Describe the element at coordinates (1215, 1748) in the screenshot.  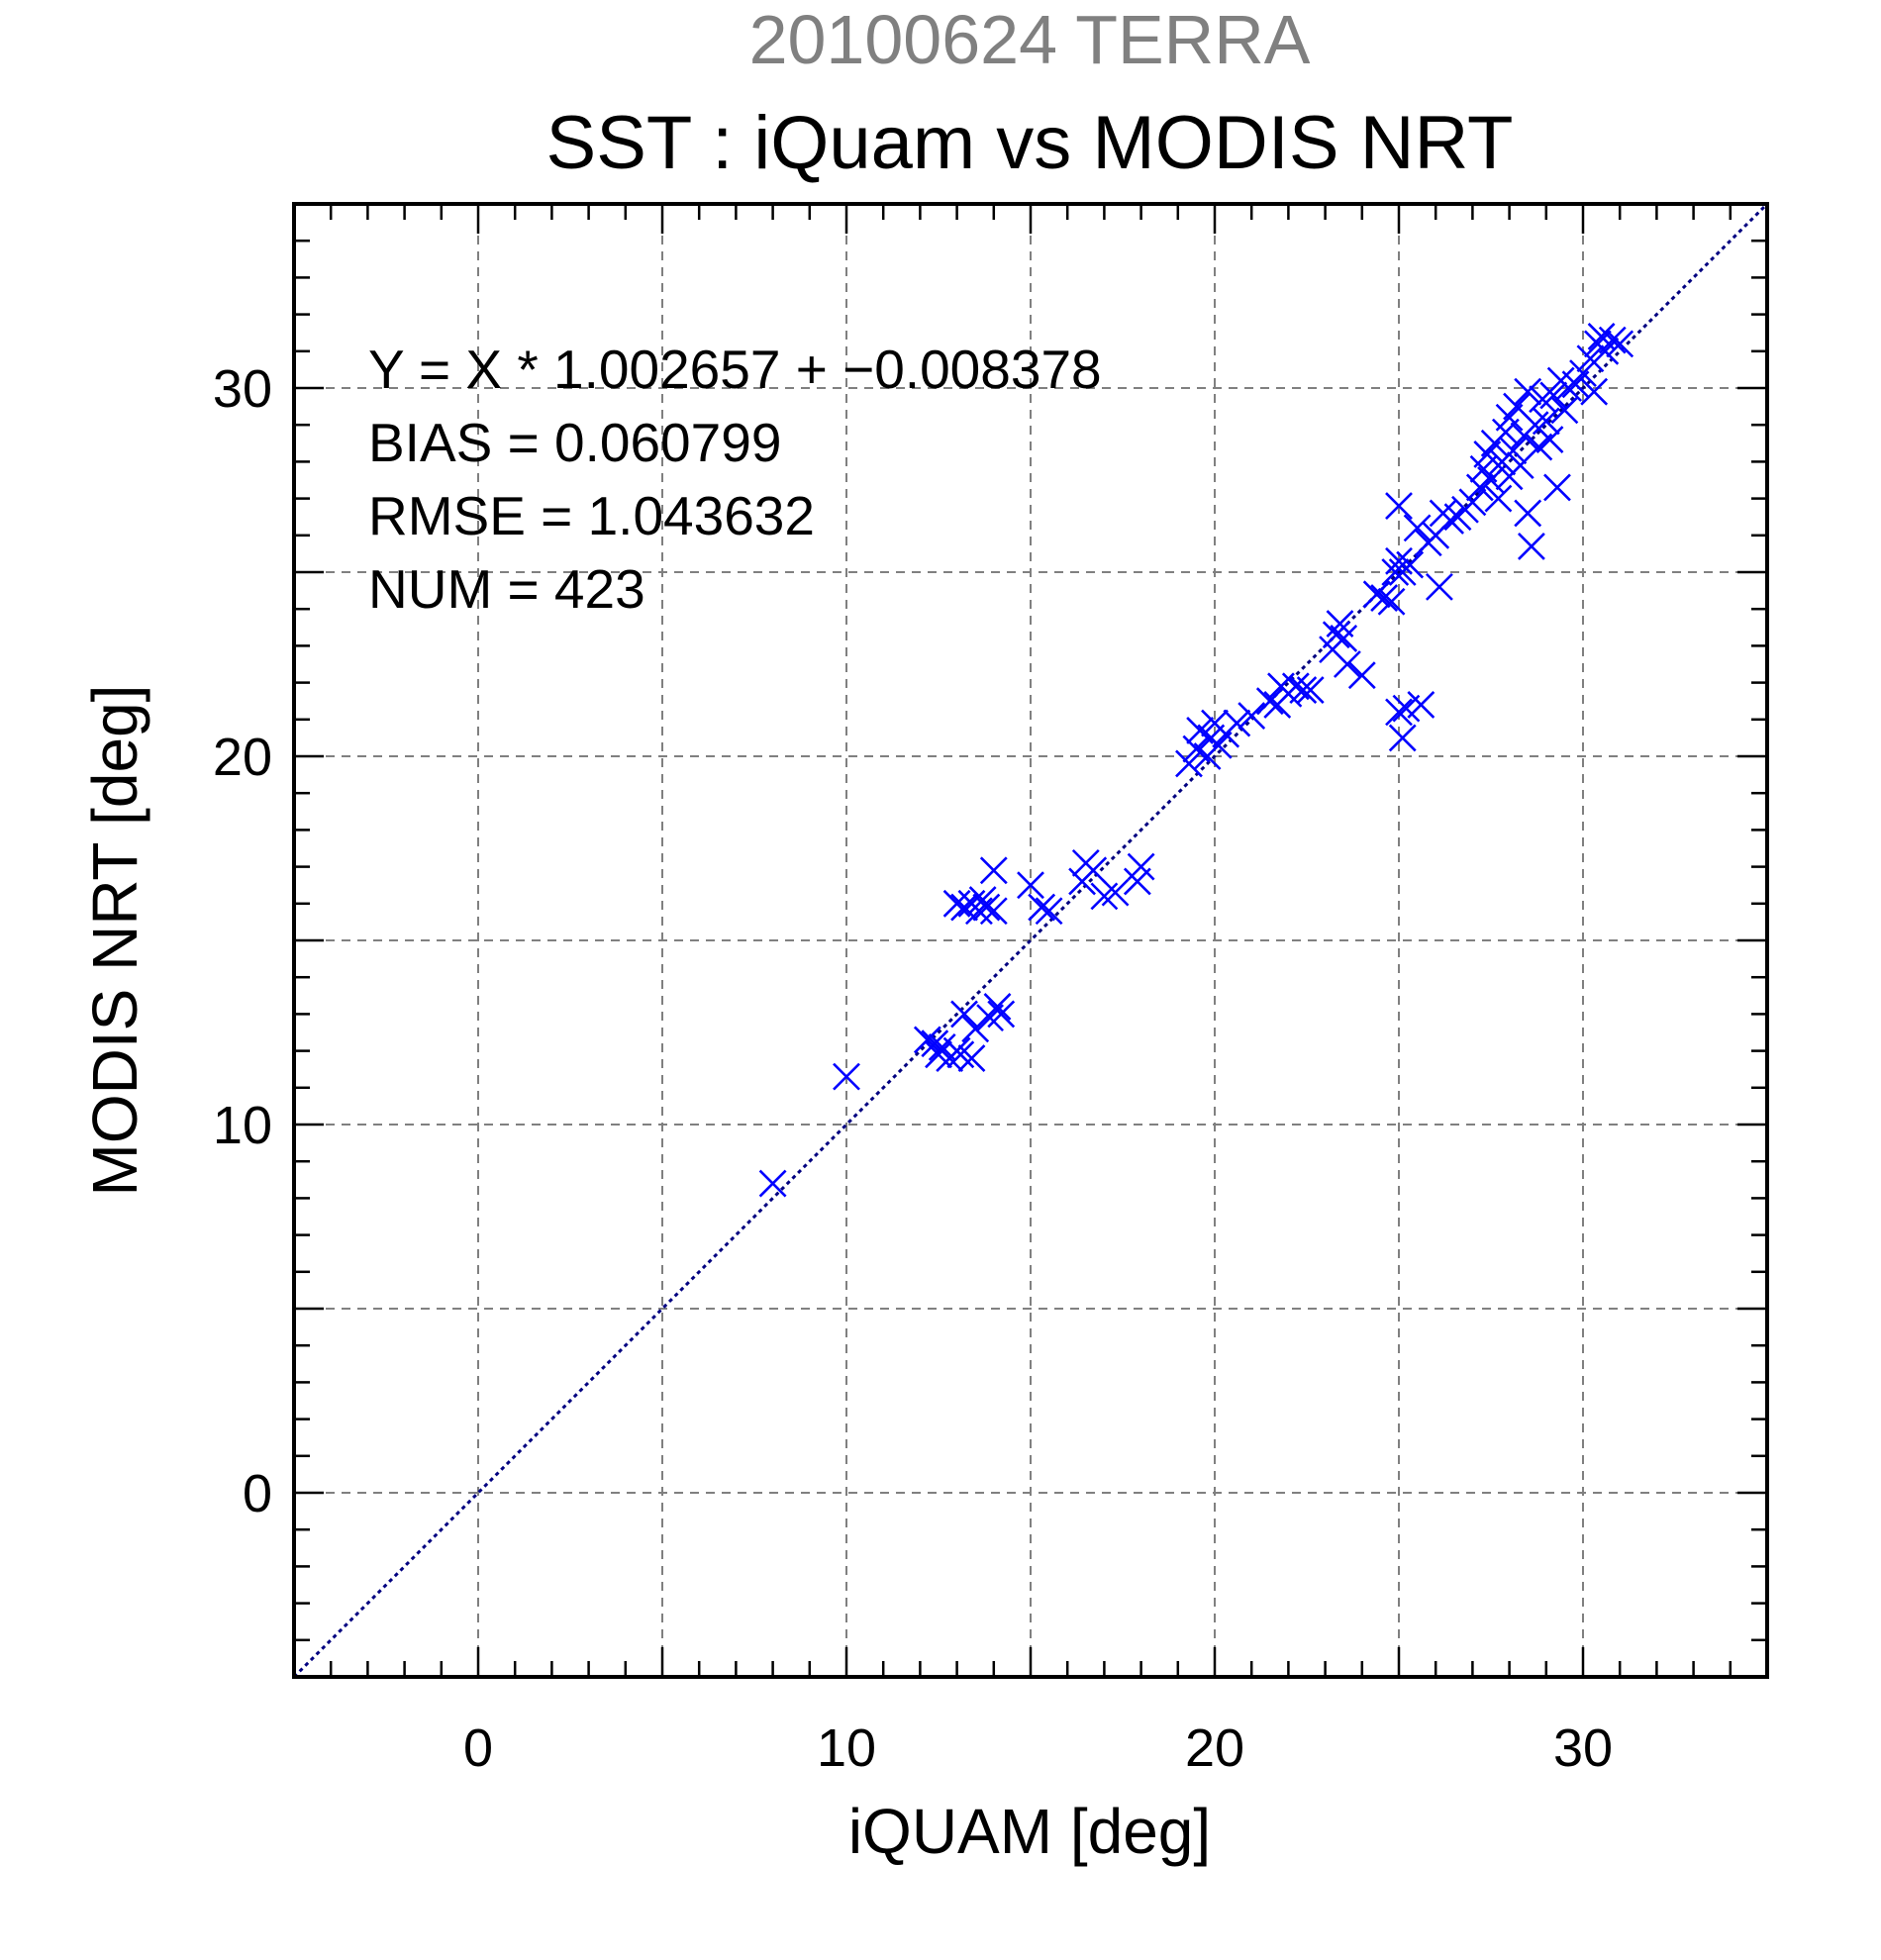
I see `x-tick-label: 20` at that location.